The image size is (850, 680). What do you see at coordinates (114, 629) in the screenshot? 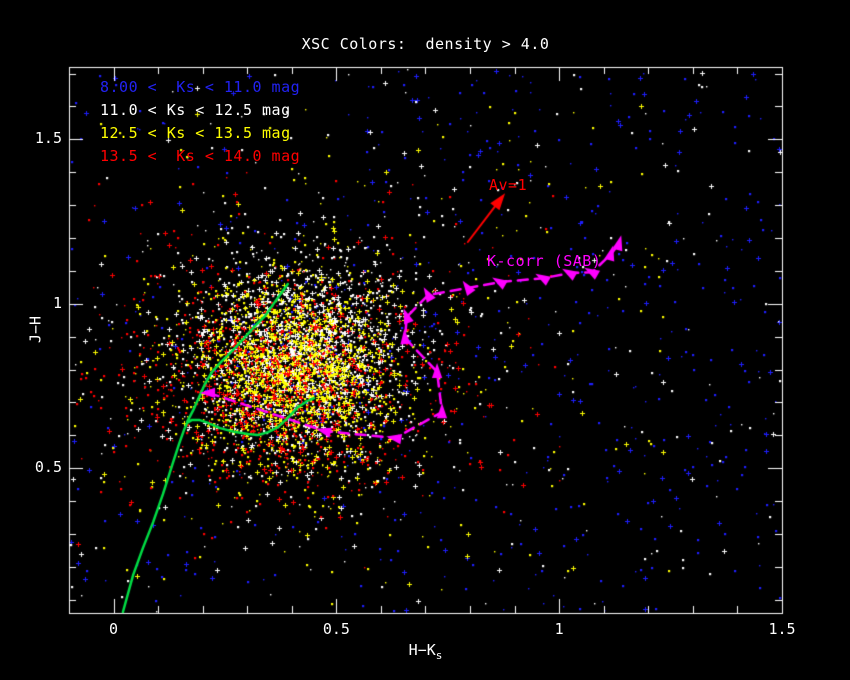
I see `x-tick-label: 0` at bounding box center [114, 629].